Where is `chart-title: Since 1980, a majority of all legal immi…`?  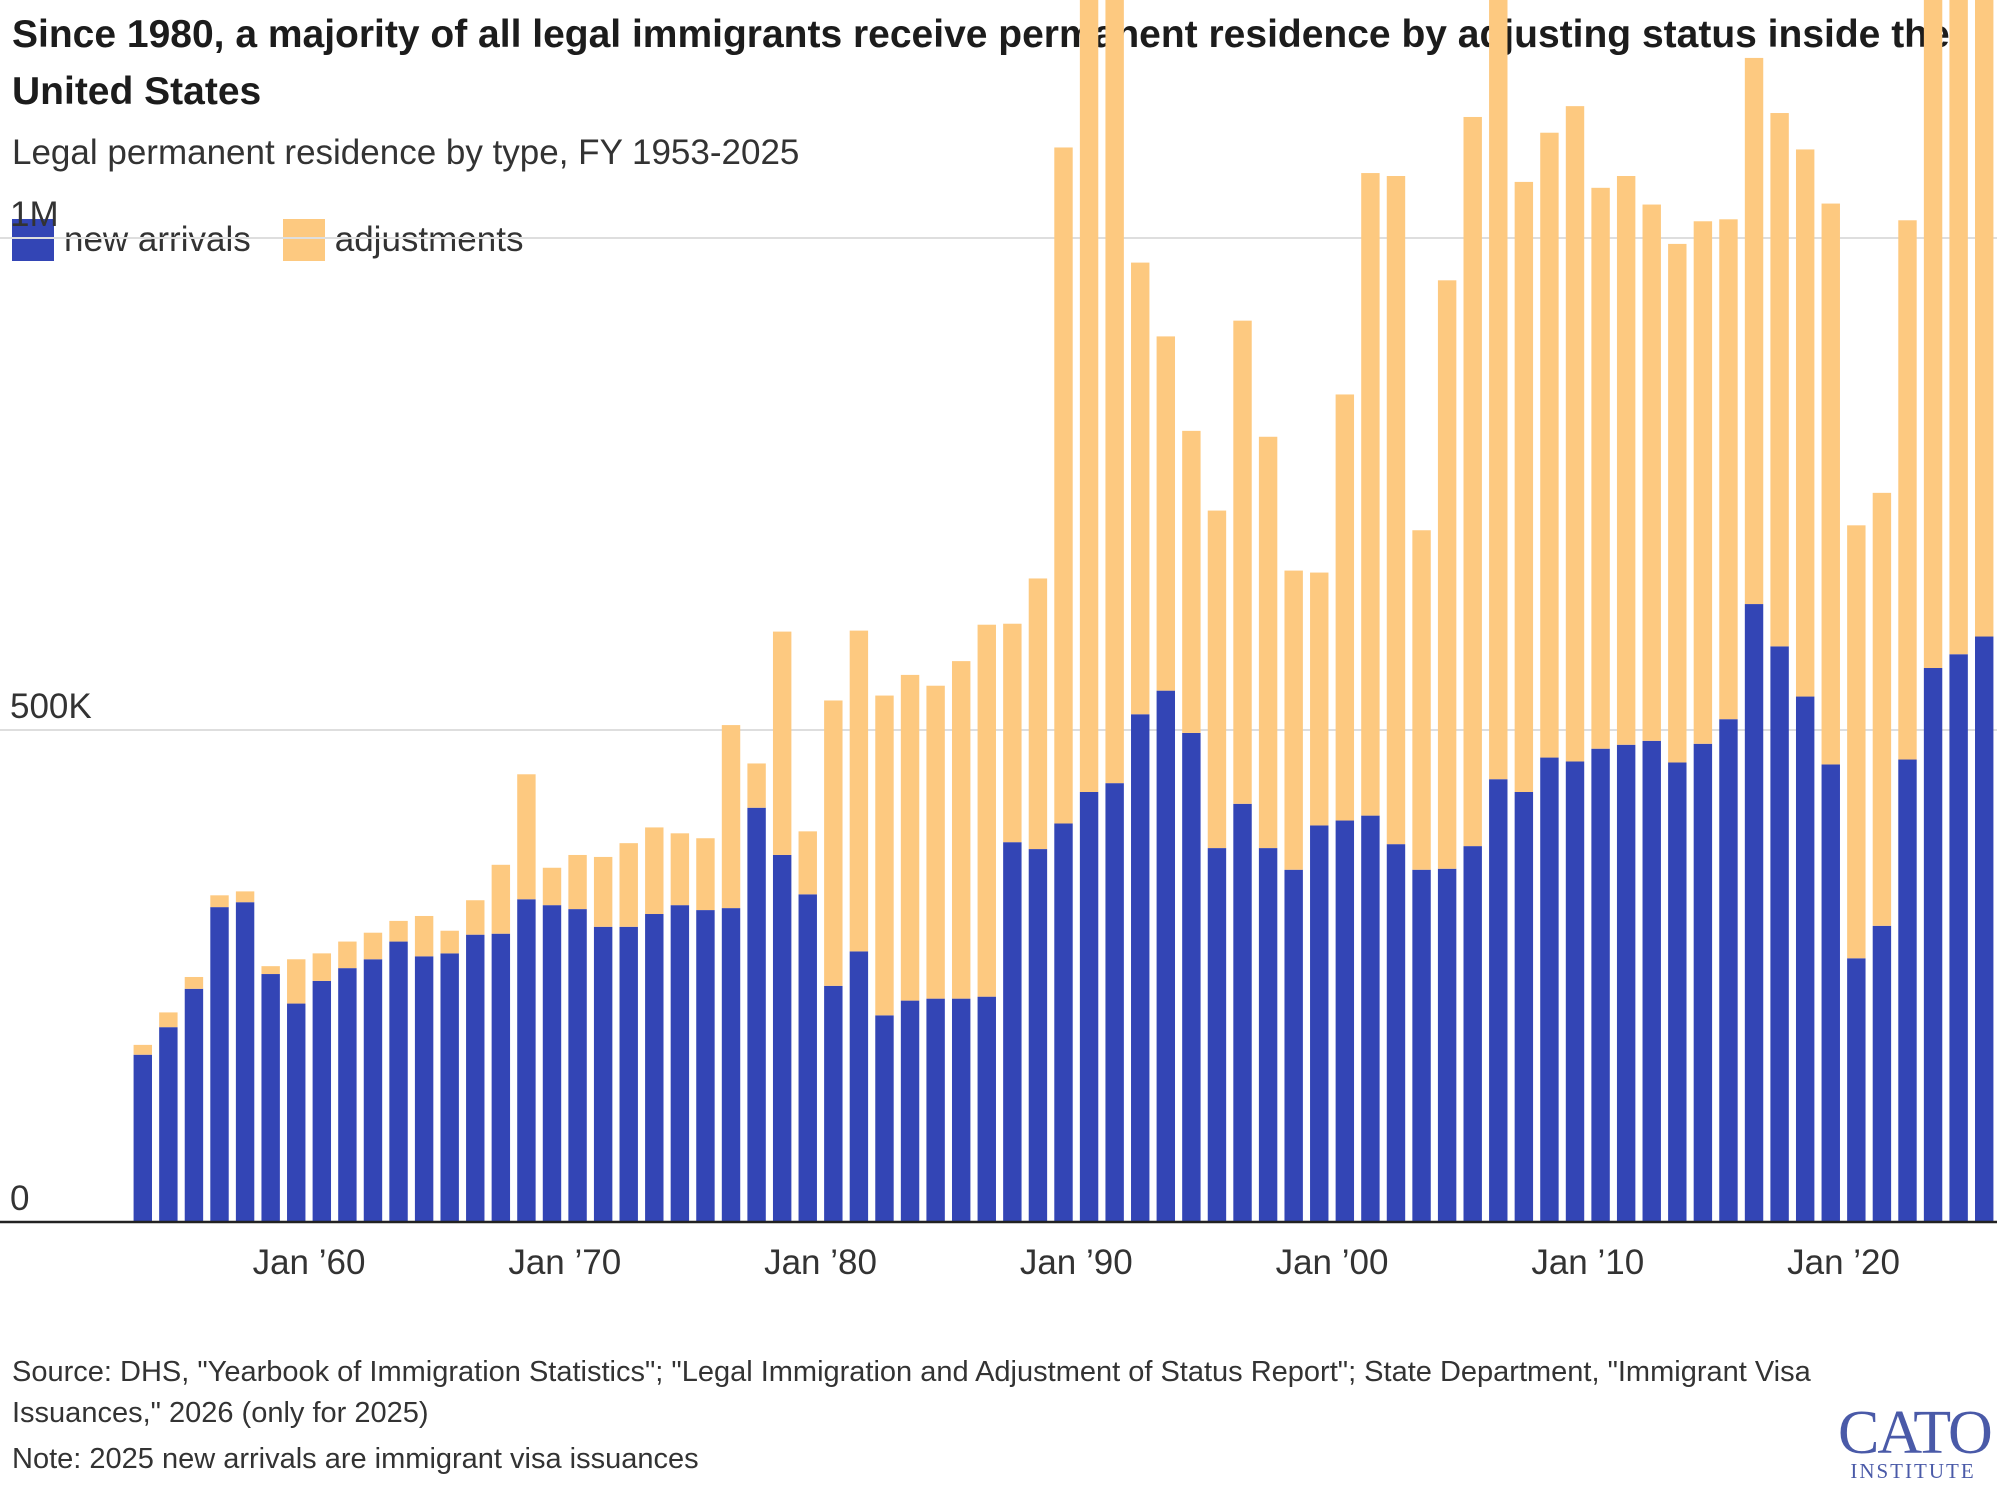
chart-title: Since 1980, a majority of all legal immi… is located at coordinates (981, 63).